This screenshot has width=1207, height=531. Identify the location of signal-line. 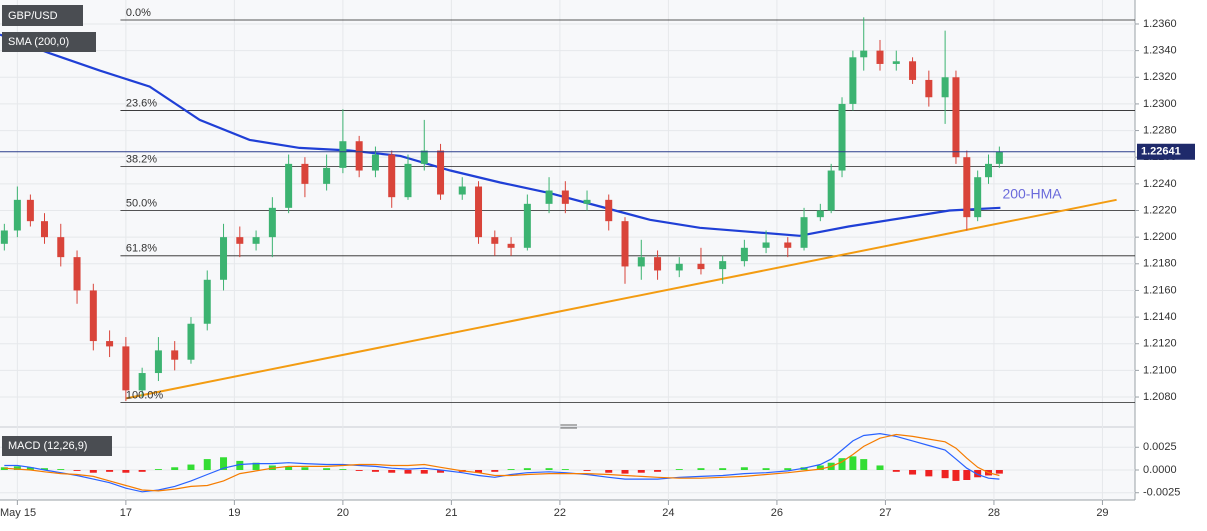
(502, 462).